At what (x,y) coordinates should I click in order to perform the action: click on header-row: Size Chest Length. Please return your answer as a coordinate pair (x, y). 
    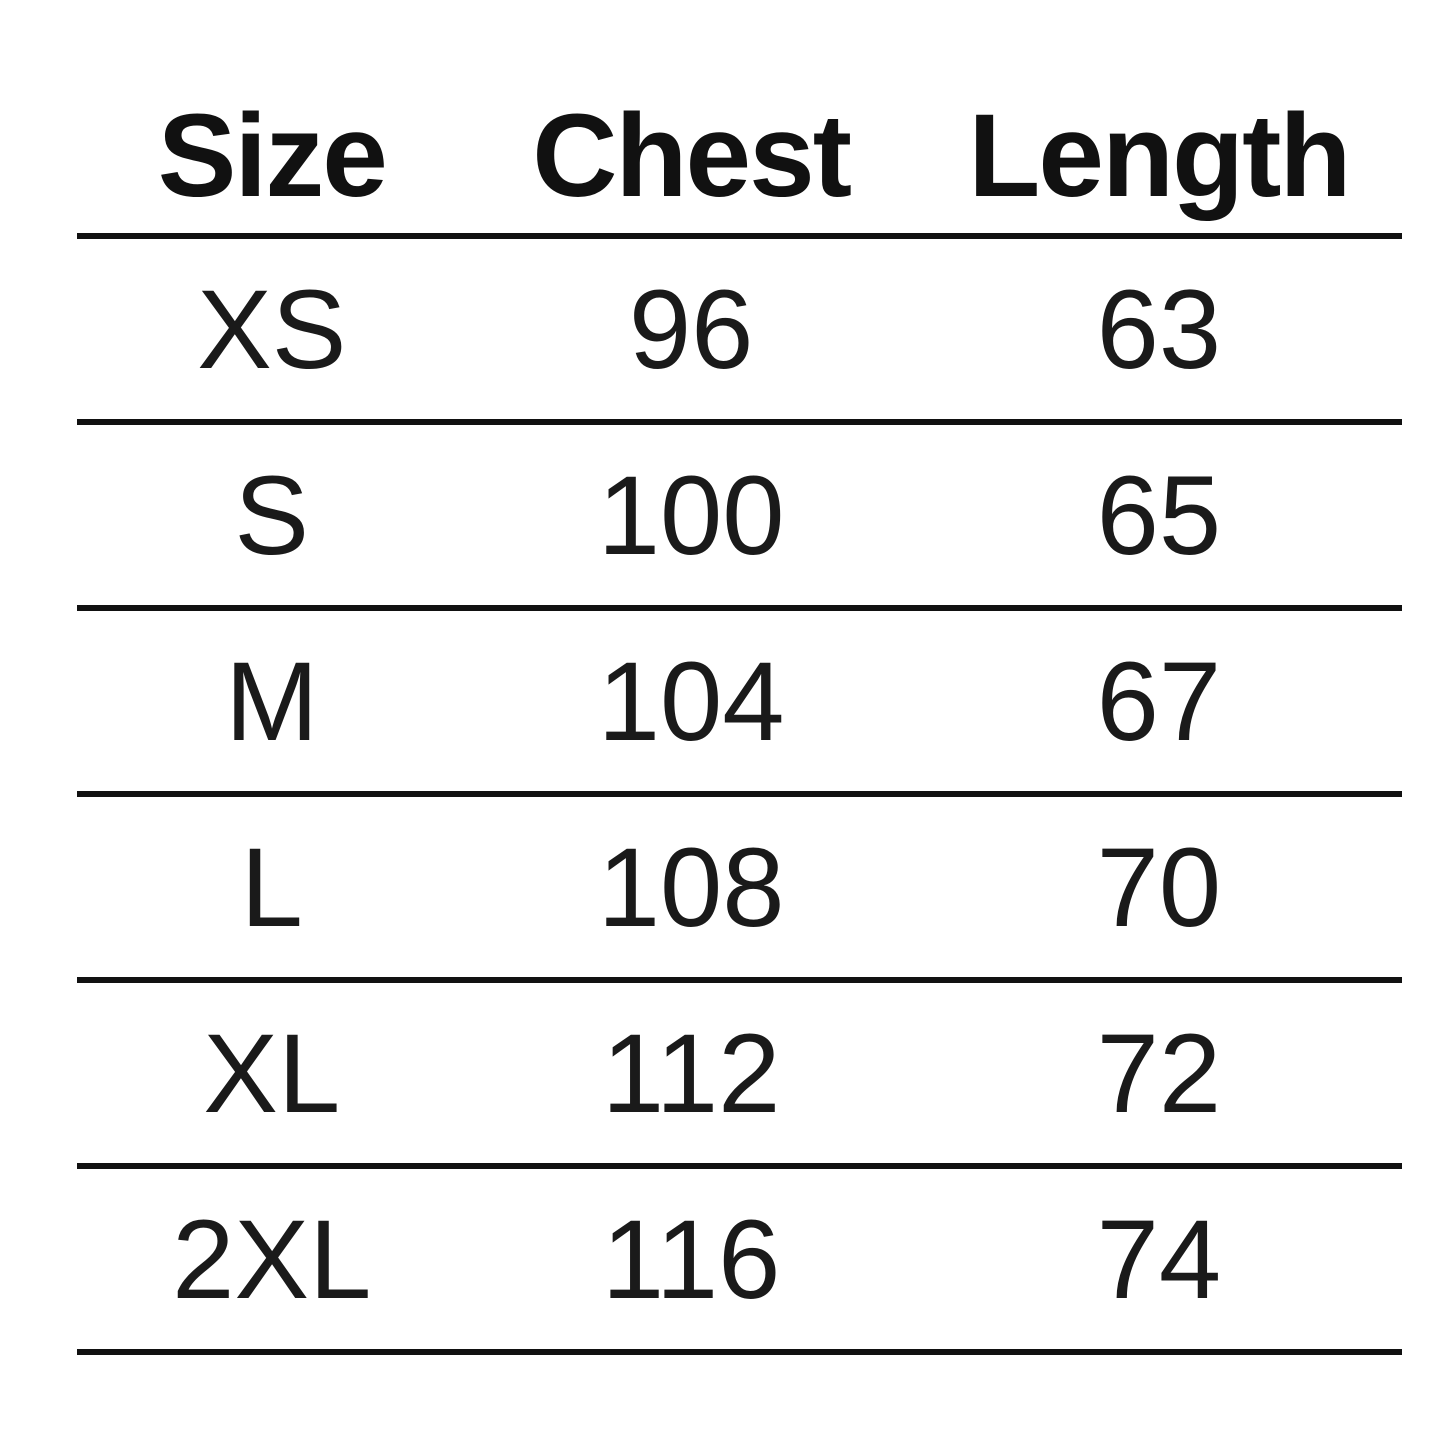
    Looking at the image, I should click on (739, 158).